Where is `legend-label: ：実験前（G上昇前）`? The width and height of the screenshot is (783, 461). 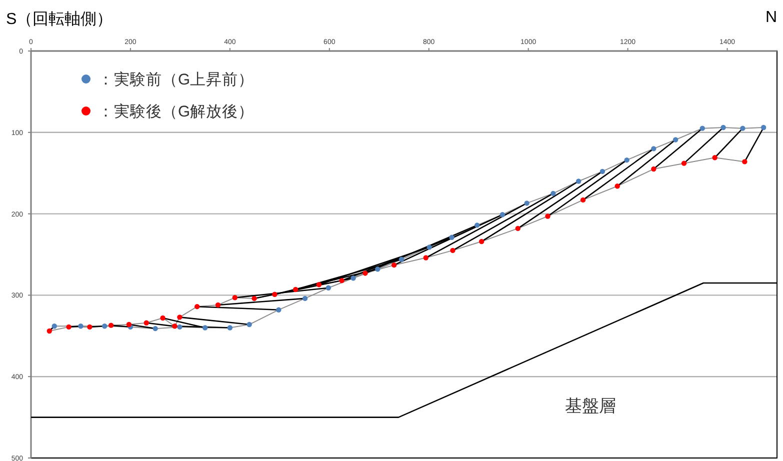 legend-label: ：実験前（G上昇前） is located at coordinates (176, 79).